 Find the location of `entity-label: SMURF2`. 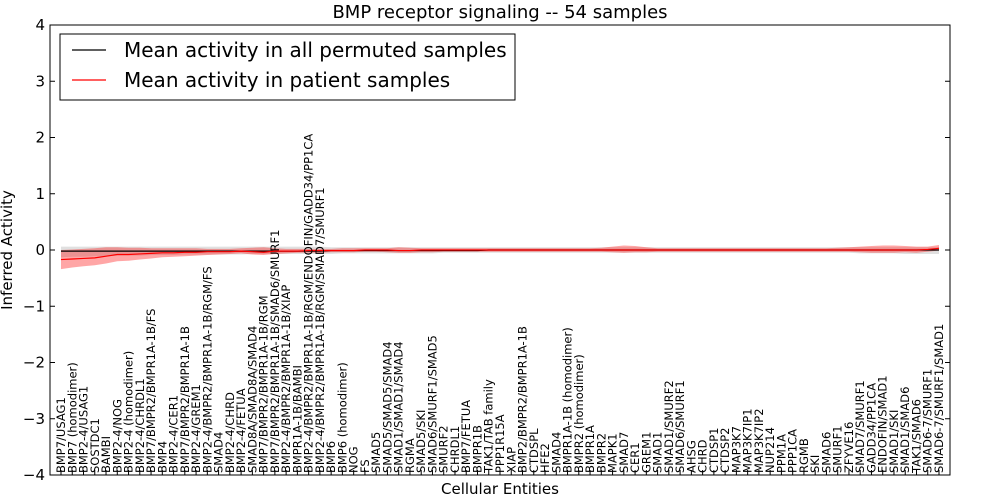

entity-label: SMURF2 is located at coordinates (444, 449).